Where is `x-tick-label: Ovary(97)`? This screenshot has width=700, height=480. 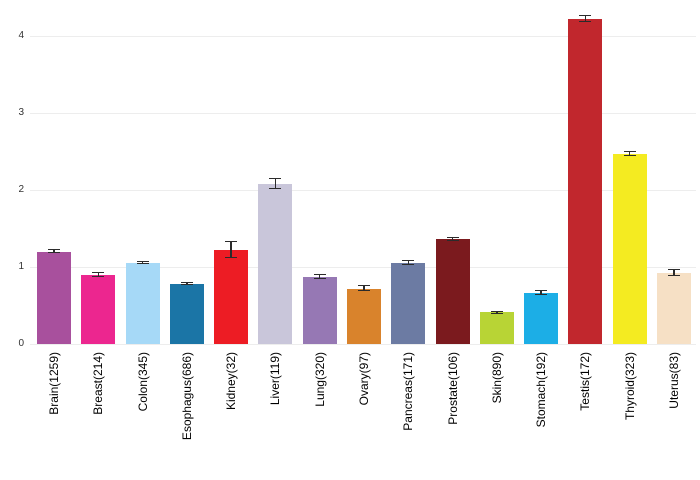
x-tick-label: Ovary(97) is located at coordinates (364, 379).